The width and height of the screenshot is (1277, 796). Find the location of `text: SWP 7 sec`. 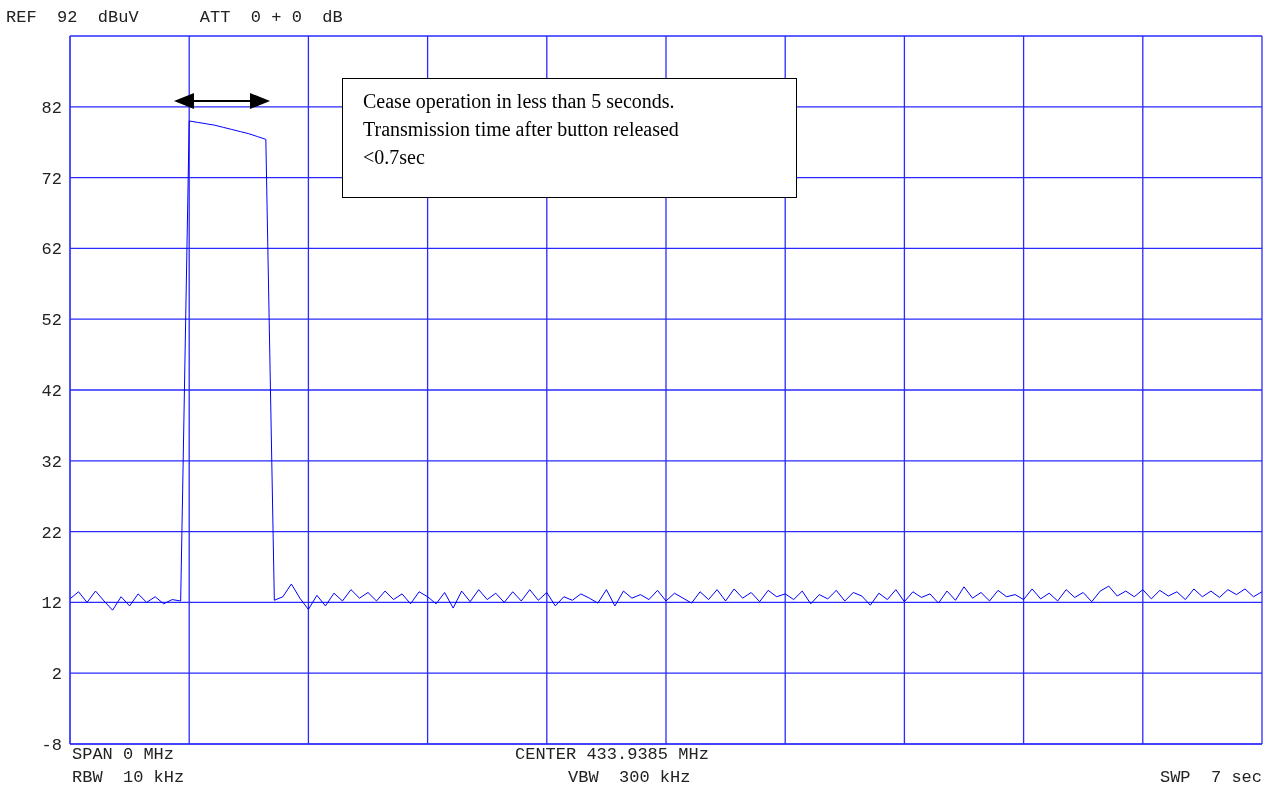

text: SWP 7 sec is located at coordinates (1210, 777).